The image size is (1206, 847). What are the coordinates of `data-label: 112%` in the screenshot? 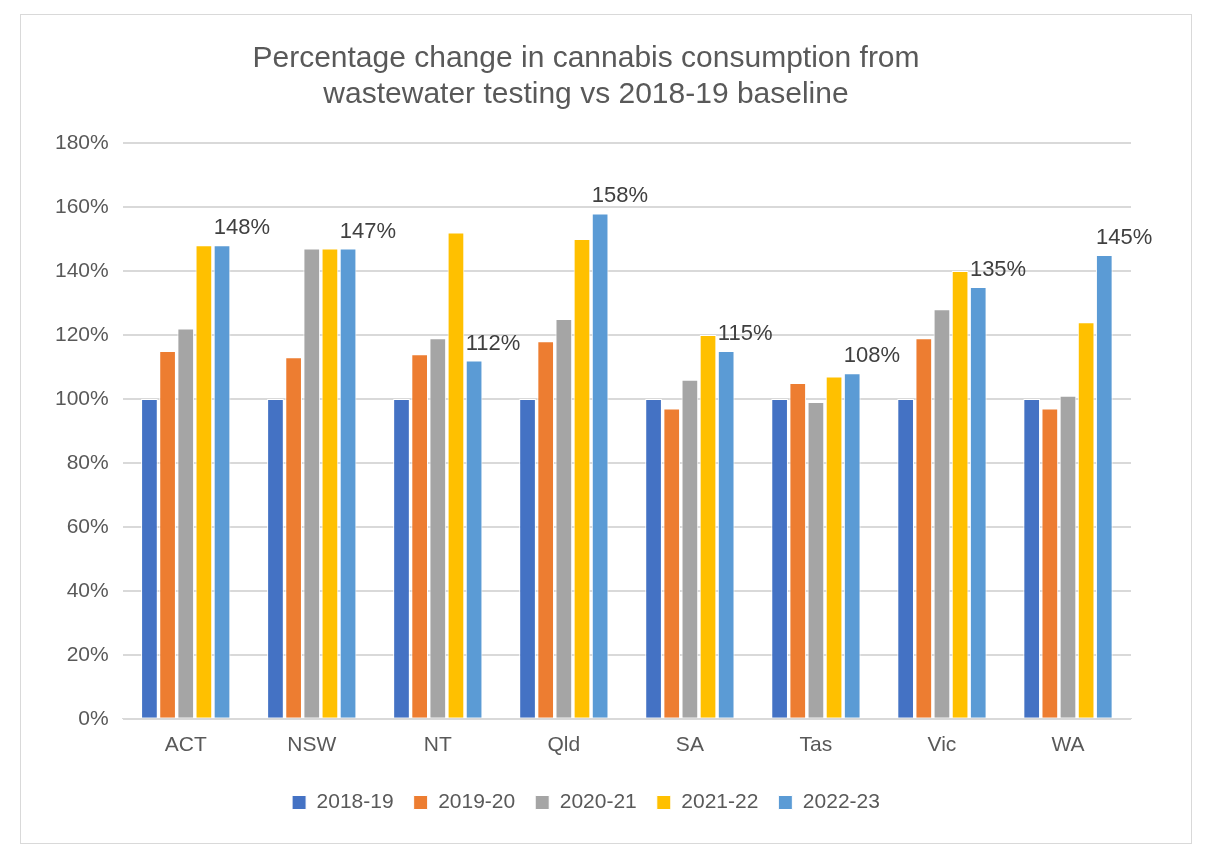 It's located at (493, 342).